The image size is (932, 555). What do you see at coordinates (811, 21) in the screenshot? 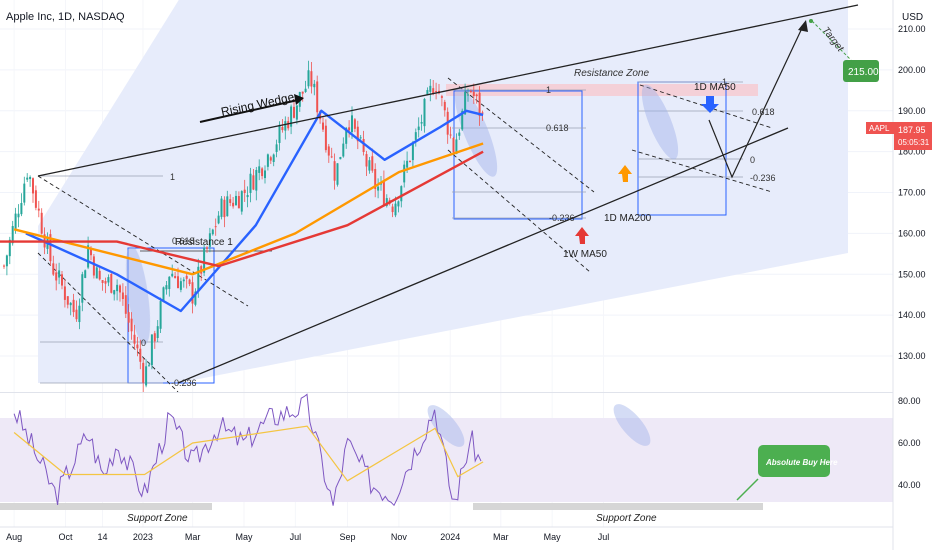
I see `target-dot` at bounding box center [811, 21].